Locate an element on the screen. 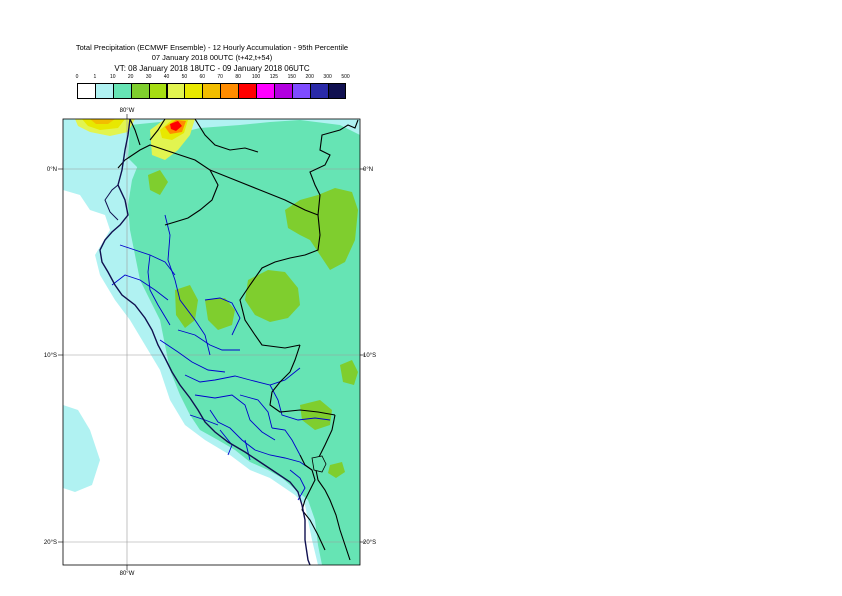 The image size is (842, 596). lake-titicaca is located at coordinates (319, 464).